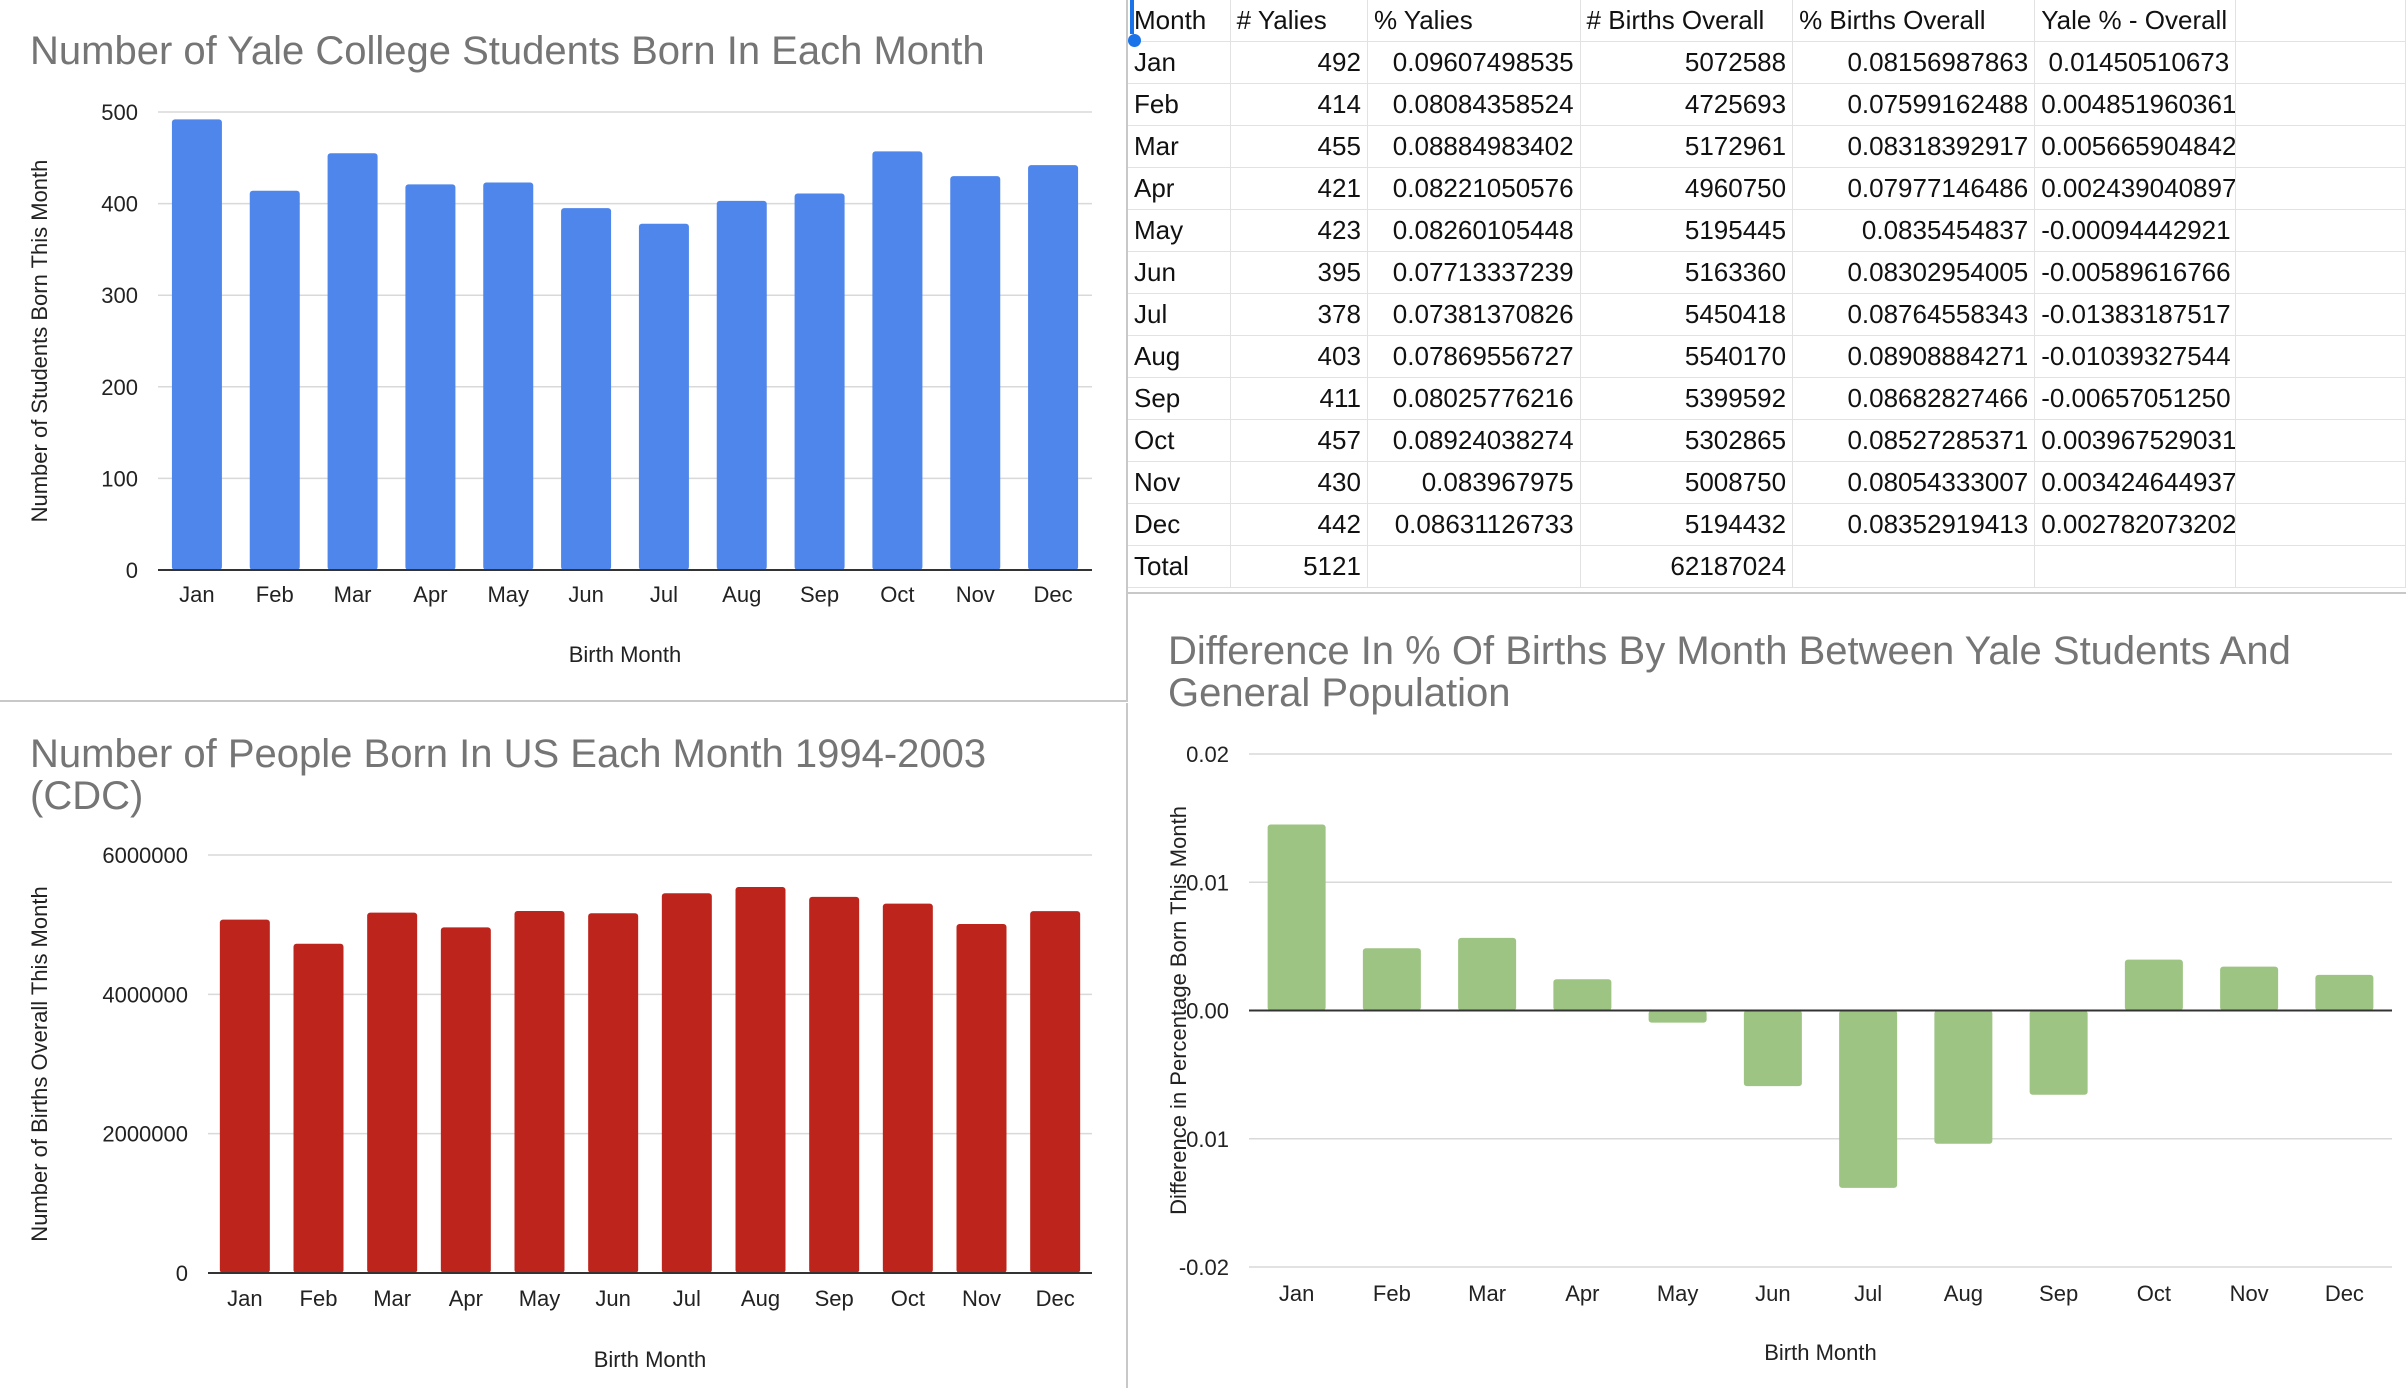 The height and width of the screenshot is (1390, 2406). Describe the element at coordinates (1299, 188) in the screenshot. I see `table-cell: 421` at that location.